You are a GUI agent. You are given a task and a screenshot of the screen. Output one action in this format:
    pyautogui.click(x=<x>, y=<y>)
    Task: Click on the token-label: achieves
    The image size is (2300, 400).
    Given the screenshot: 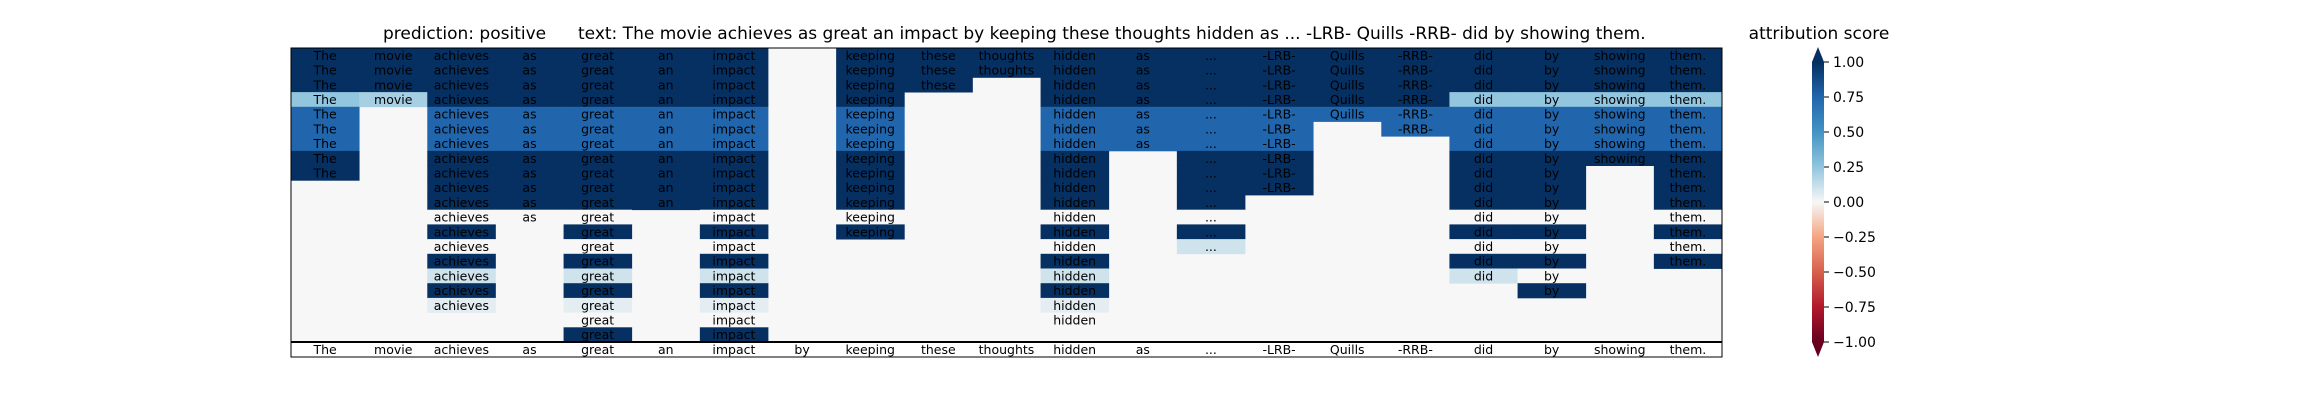 What is the action you would take?
    pyautogui.click(x=461, y=349)
    